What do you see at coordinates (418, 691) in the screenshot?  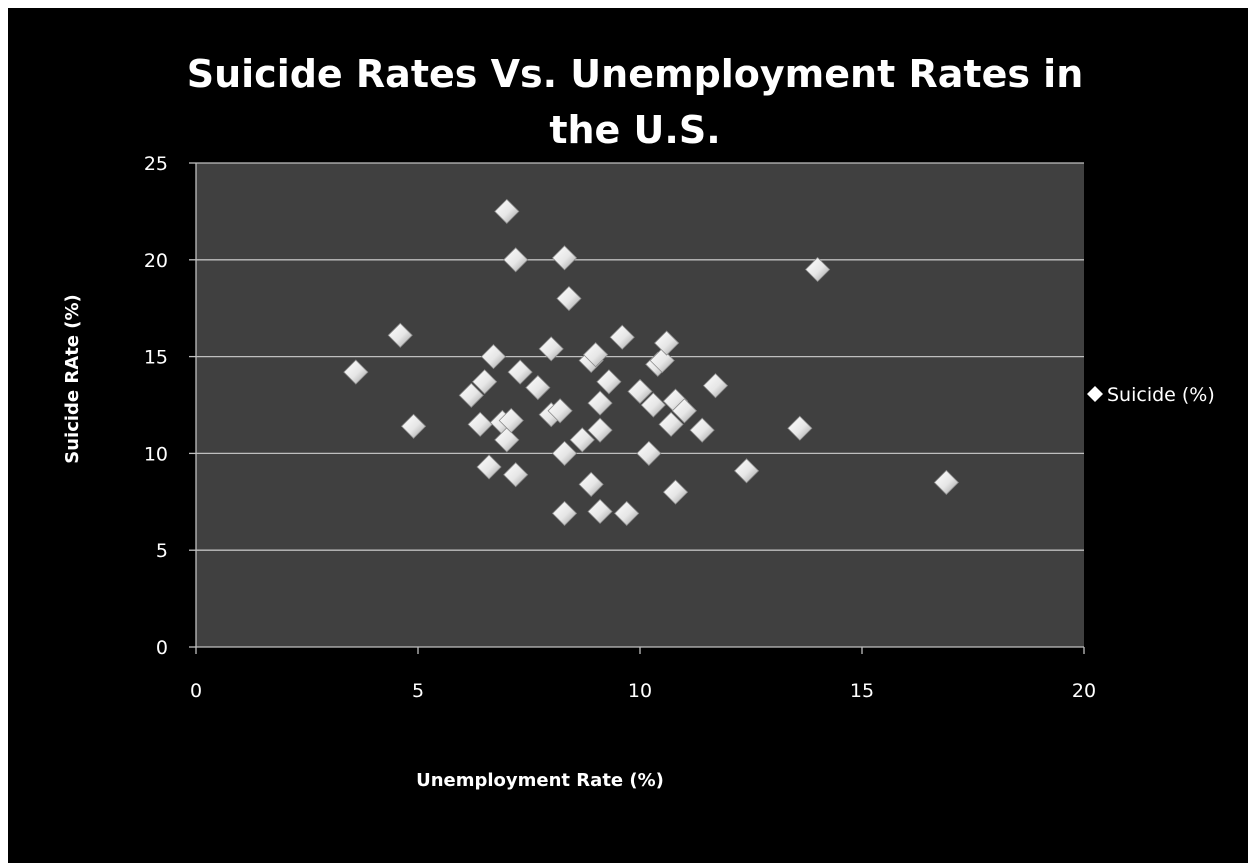 I see `x-tick-label: 5` at bounding box center [418, 691].